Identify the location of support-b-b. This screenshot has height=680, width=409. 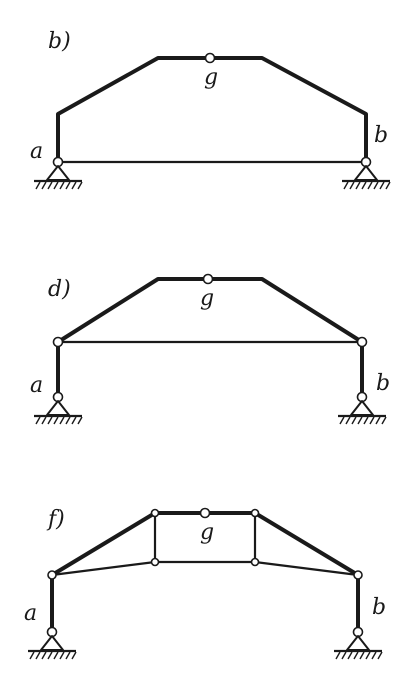
(366, 173).